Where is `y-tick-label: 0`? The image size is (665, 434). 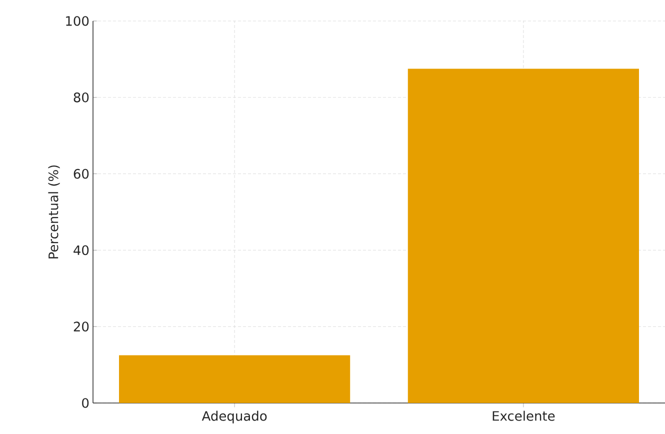
y-tick-label: 0 is located at coordinates (85, 403).